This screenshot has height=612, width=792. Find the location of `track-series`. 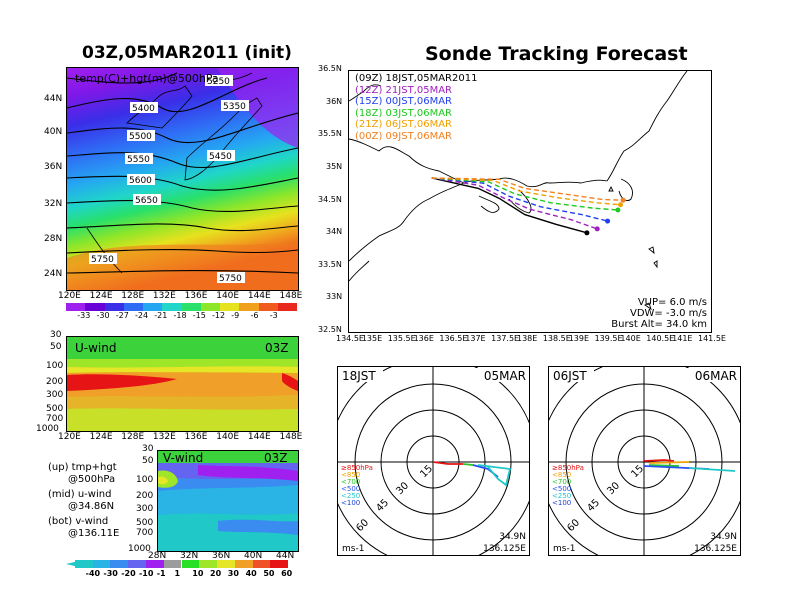

track-series is located at coordinates (528, 206).